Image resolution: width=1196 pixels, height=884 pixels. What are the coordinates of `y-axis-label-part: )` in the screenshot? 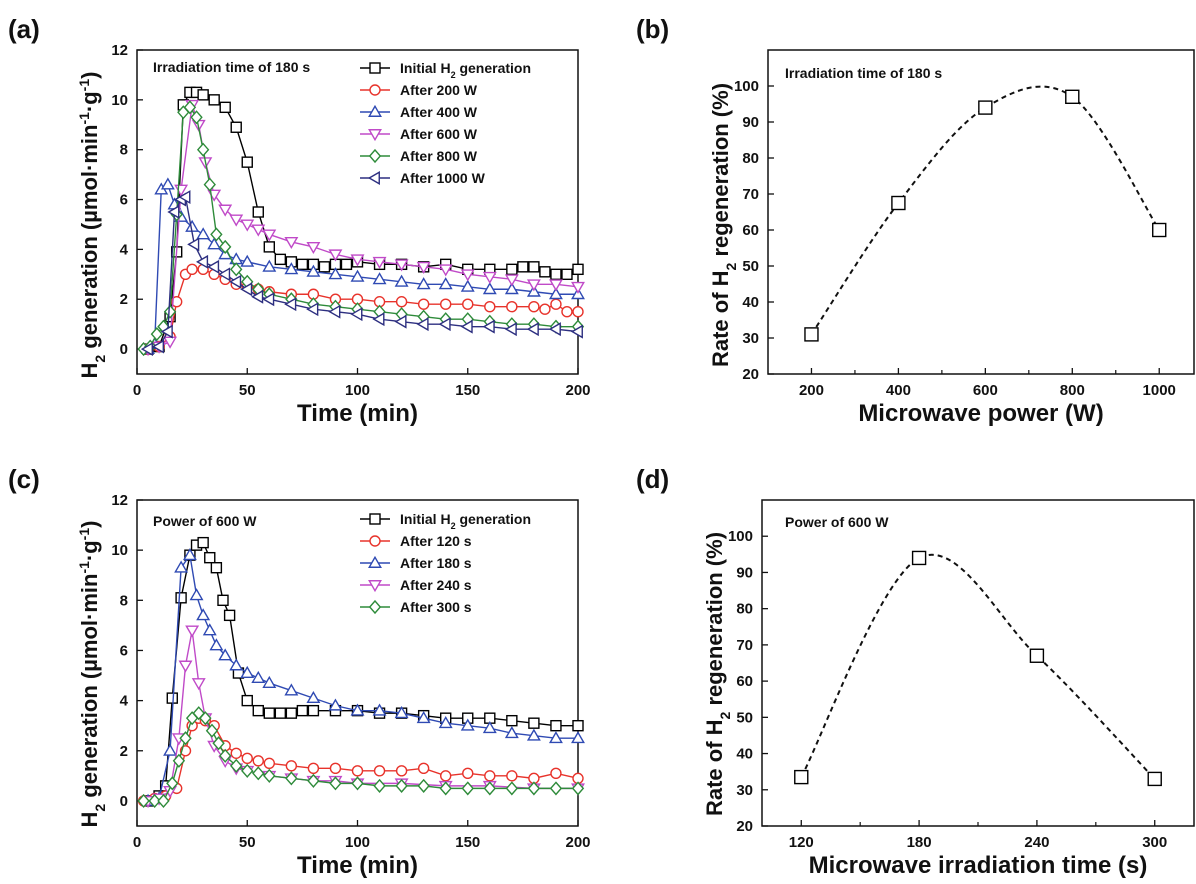 It's located at (89, 524).